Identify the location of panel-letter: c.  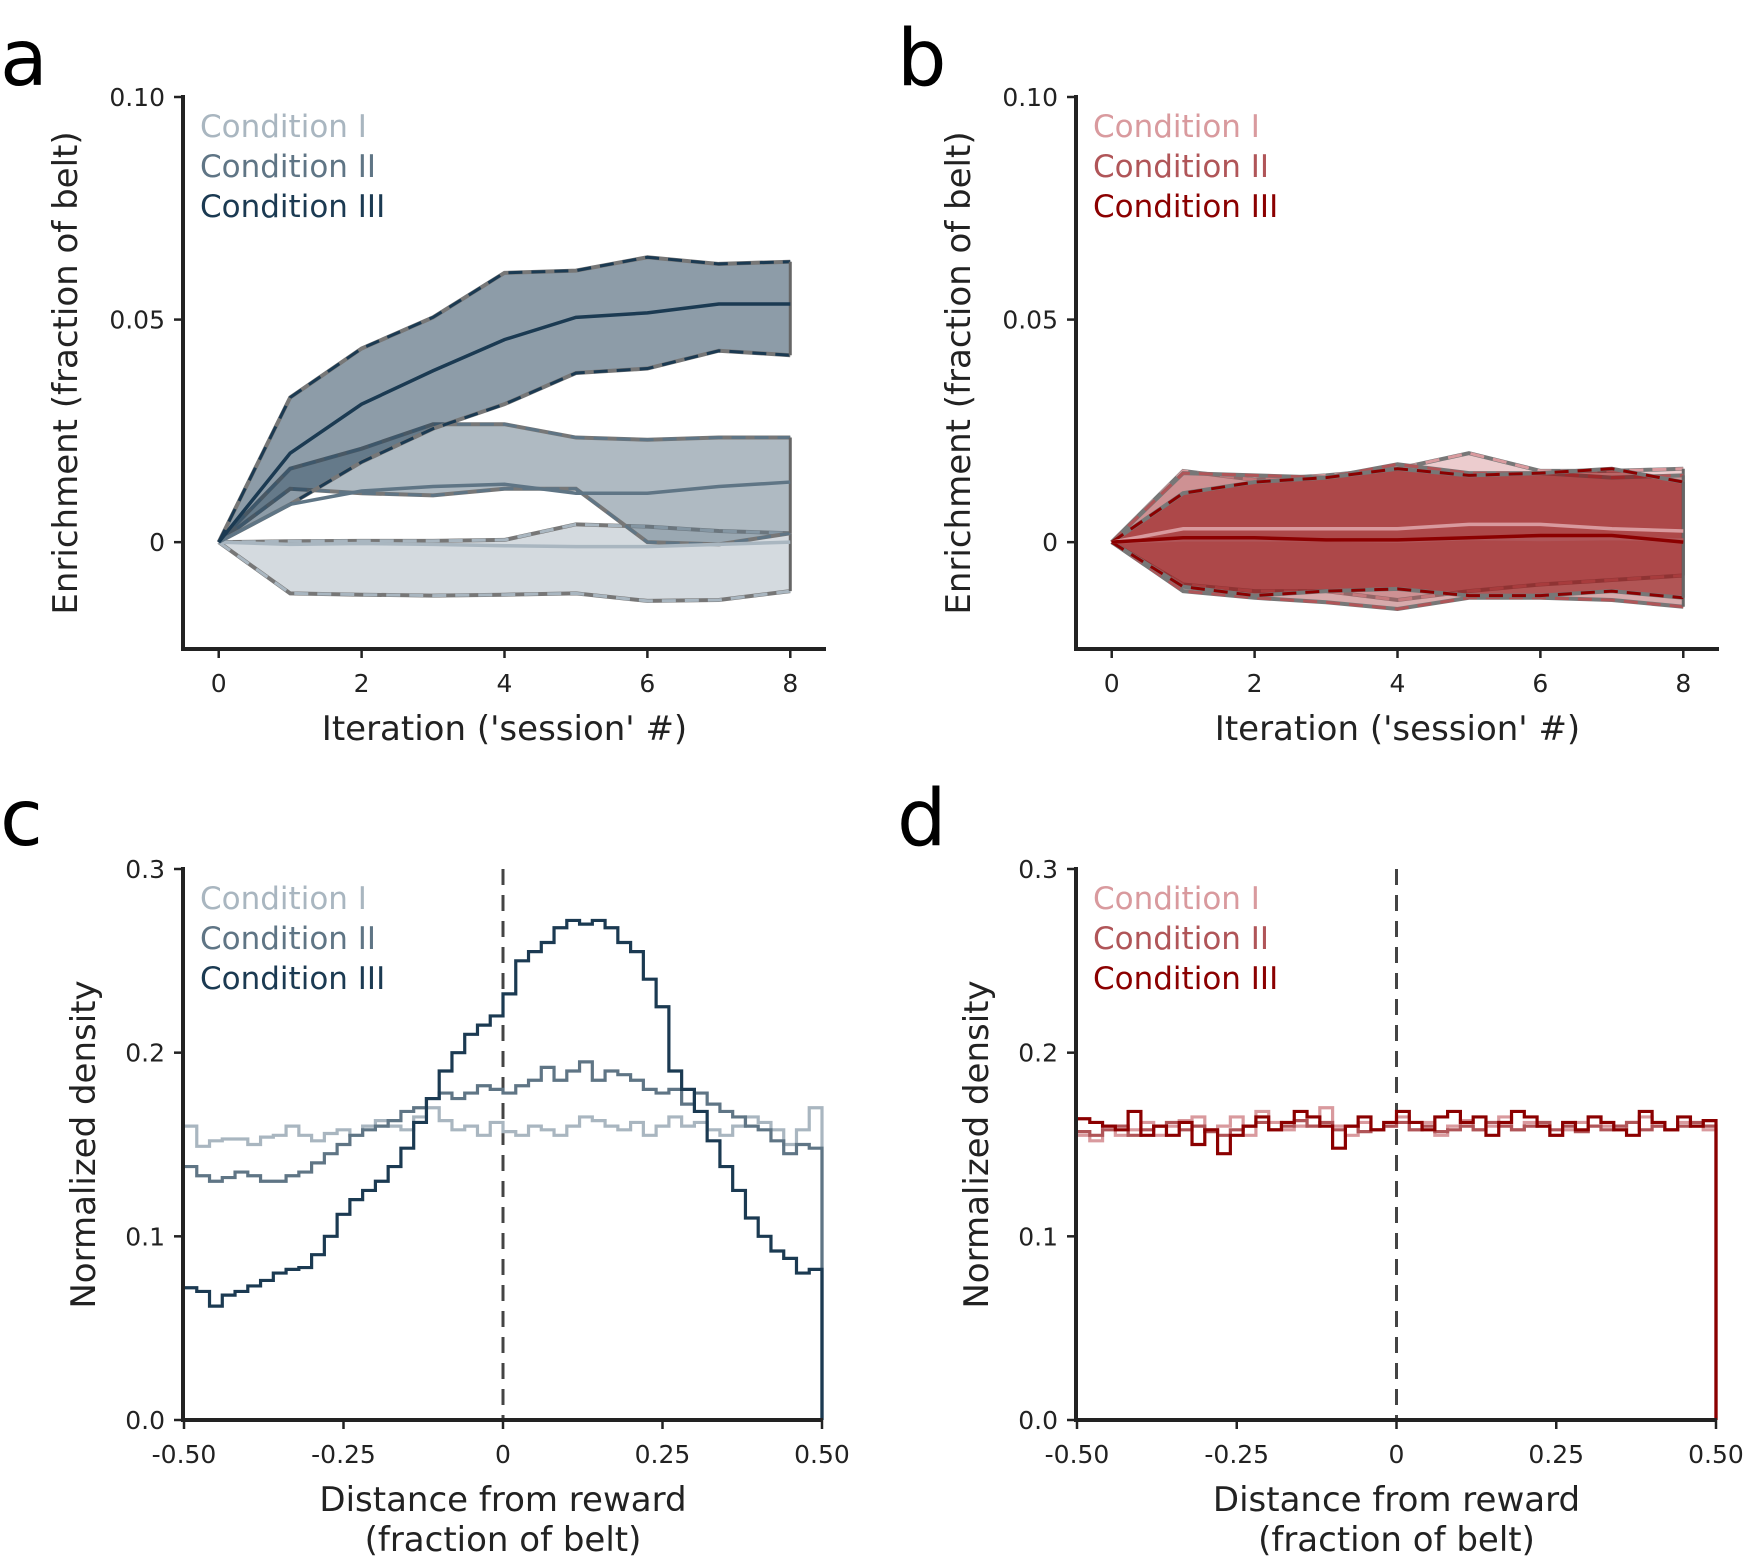
(21, 819).